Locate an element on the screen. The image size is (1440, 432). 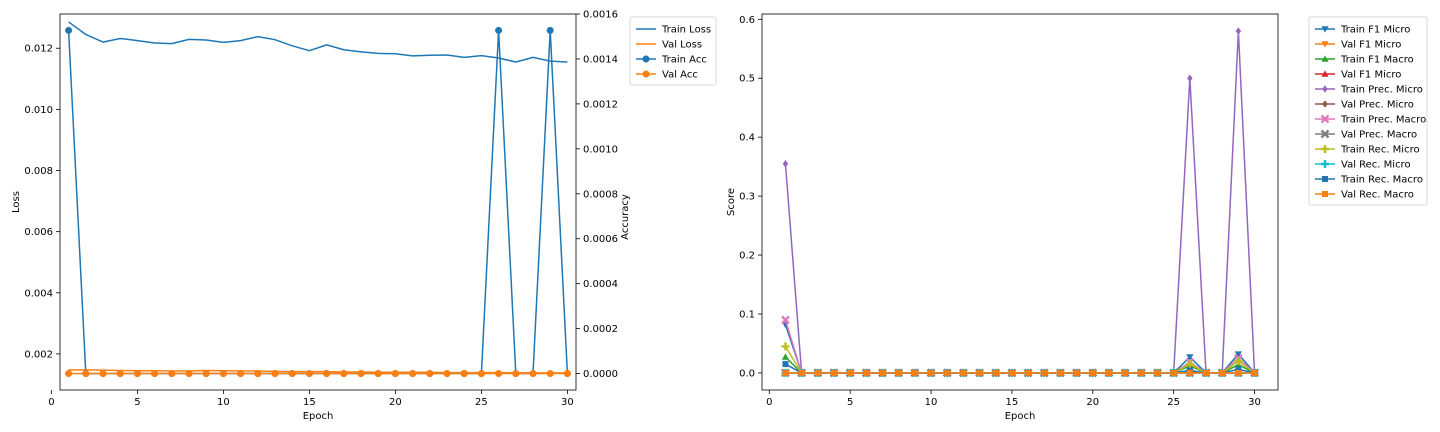
legend-entry: Train Prec. Micro is located at coordinates (1369, 90).